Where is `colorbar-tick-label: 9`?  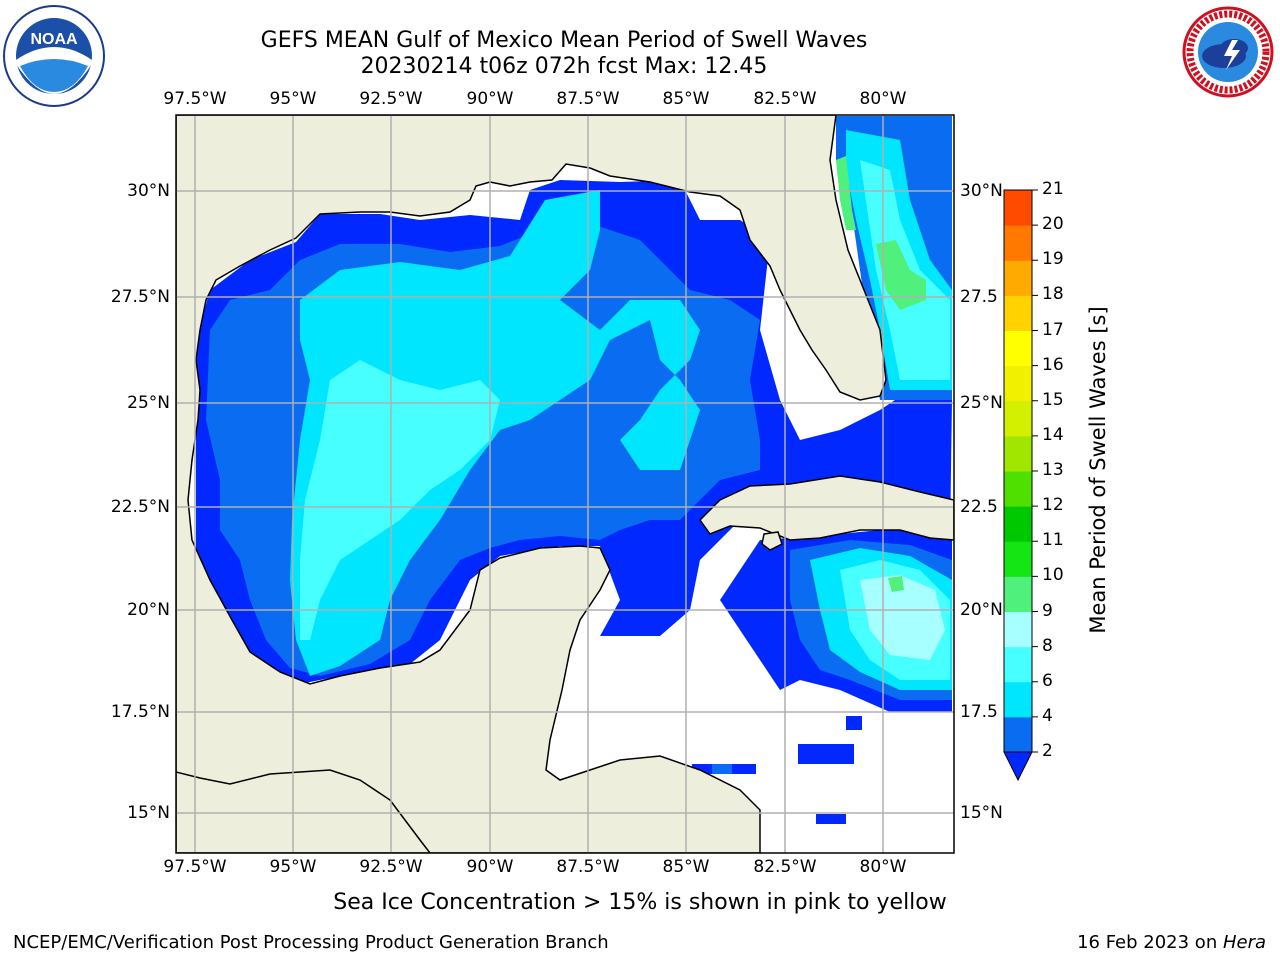
colorbar-tick-label: 9 is located at coordinates (1047, 610).